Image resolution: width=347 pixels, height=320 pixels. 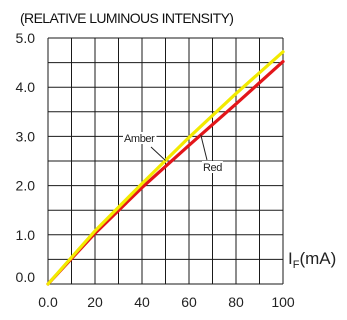 I want to click on annotation-leaders, so click(x=179, y=147).